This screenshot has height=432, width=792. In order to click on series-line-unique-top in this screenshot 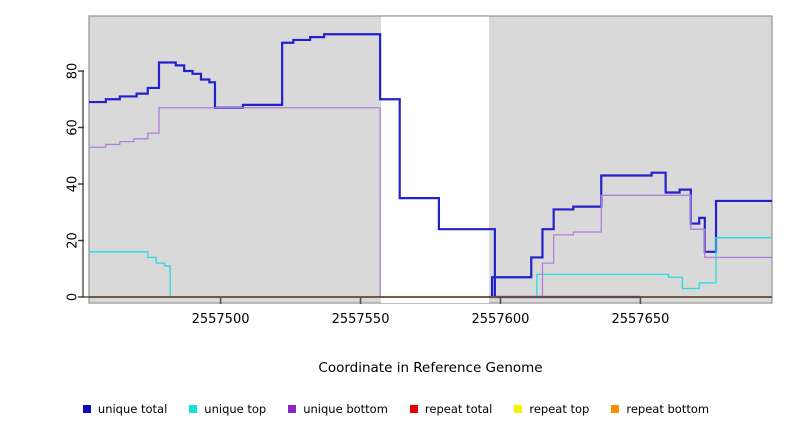, I will do `click(233, 274)`.